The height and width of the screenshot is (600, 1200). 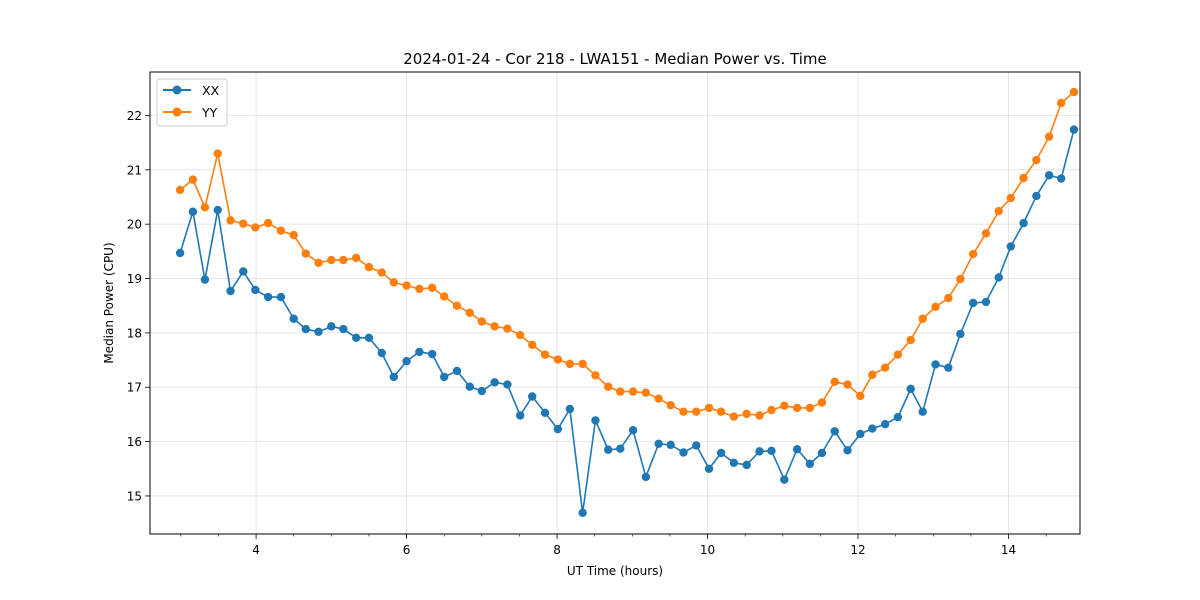 What do you see at coordinates (256, 550) in the screenshot?
I see `x-tick-label: 4` at bounding box center [256, 550].